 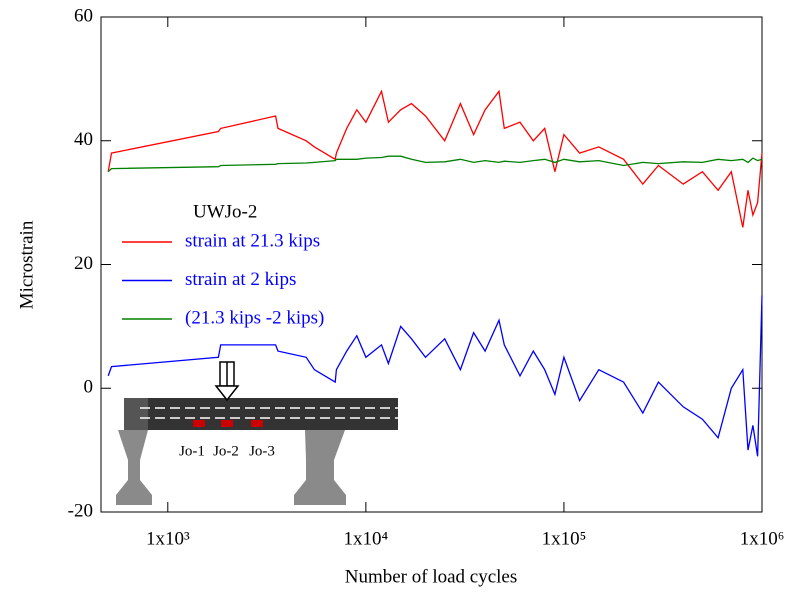 What do you see at coordinates (257, 433) in the screenshot?
I see `beam-diagram` at bounding box center [257, 433].